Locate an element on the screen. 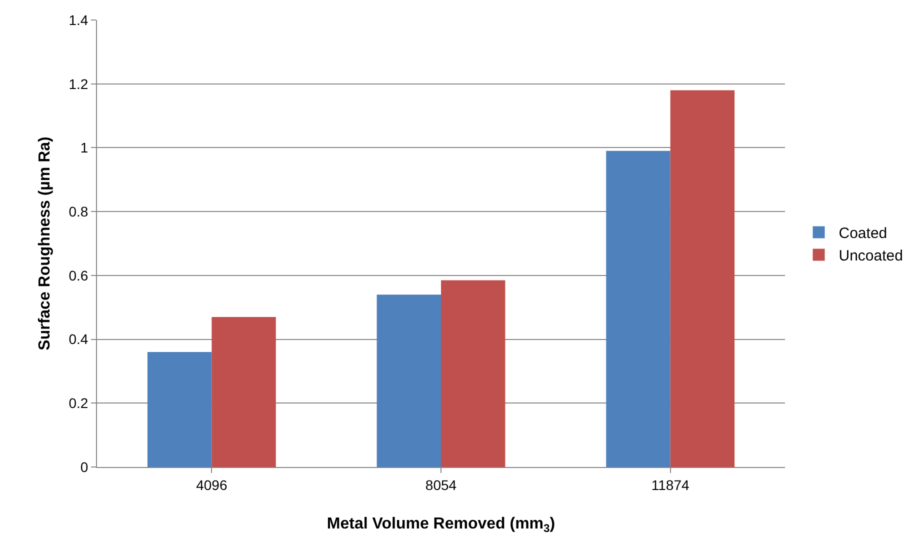 This screenshot has width=921, height=553. x-tick-label: 4096 is located at coordinates (212, 484).